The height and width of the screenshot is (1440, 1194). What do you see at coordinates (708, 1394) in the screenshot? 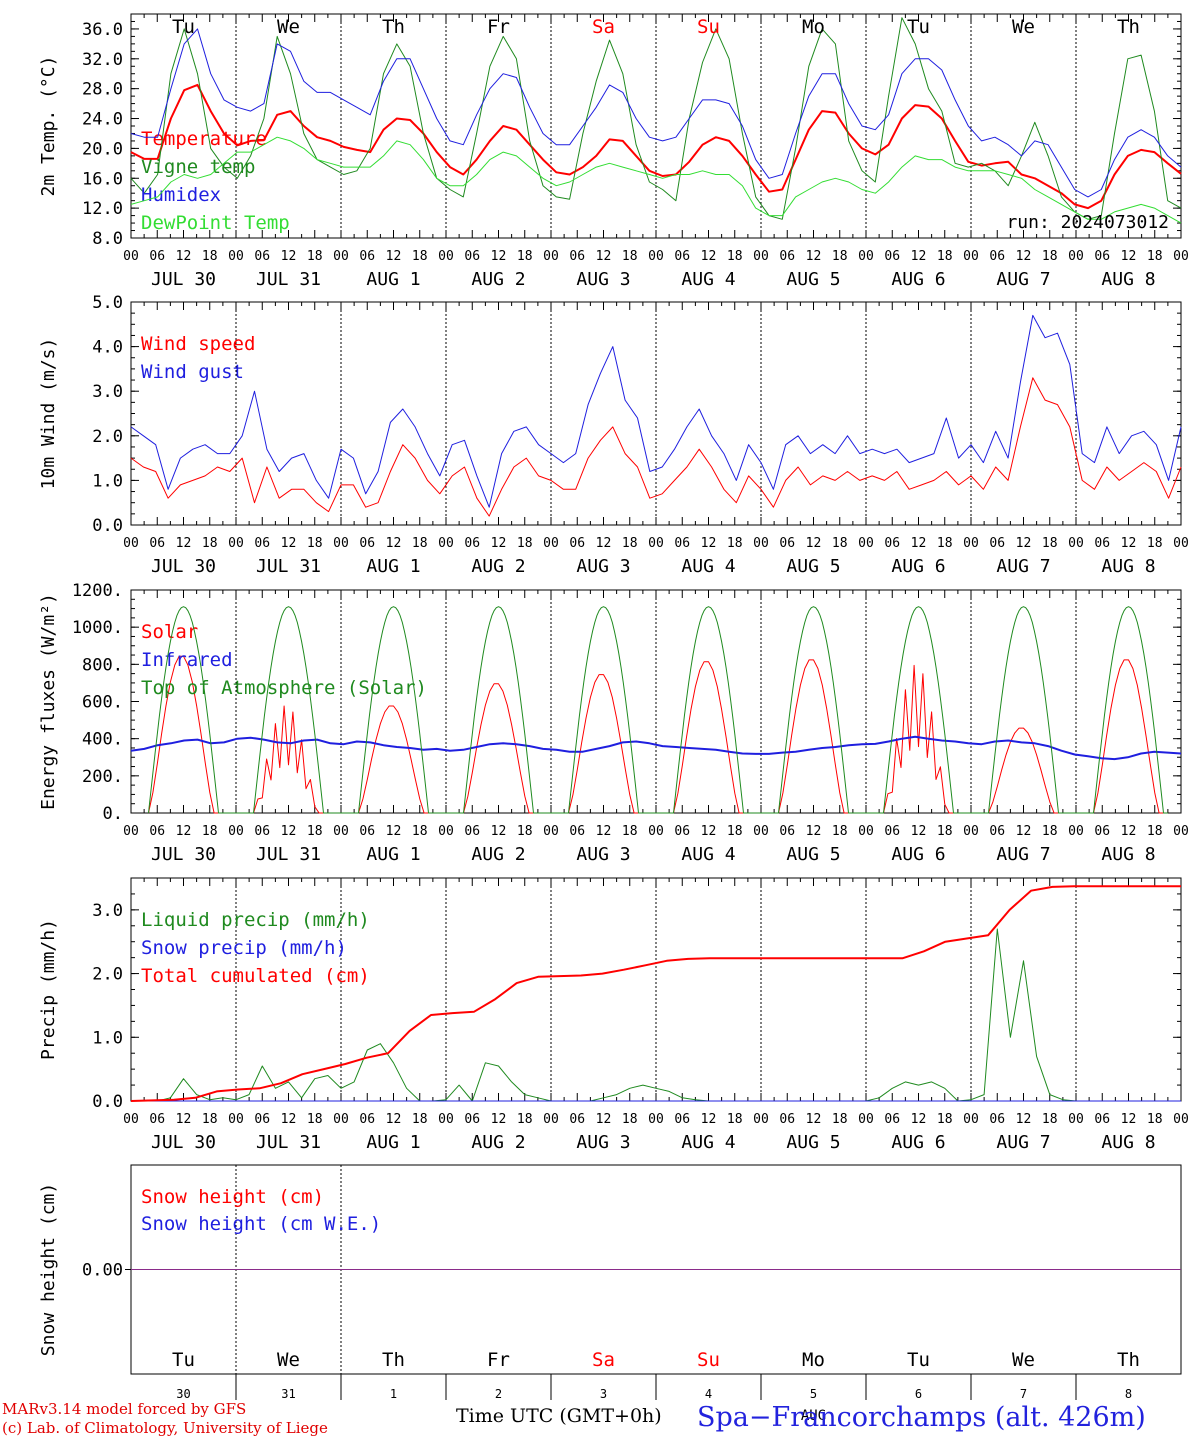
I see `day-number-label: 4` at bounding box center [708, 1394].